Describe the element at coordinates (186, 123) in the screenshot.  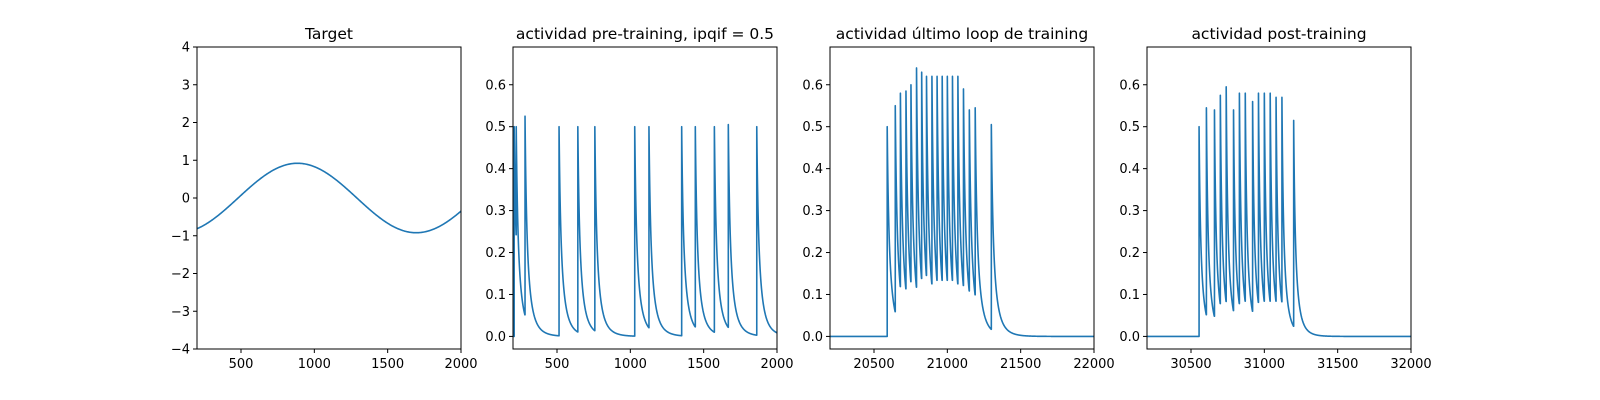
I see `y-tick-label: 2` at that location.